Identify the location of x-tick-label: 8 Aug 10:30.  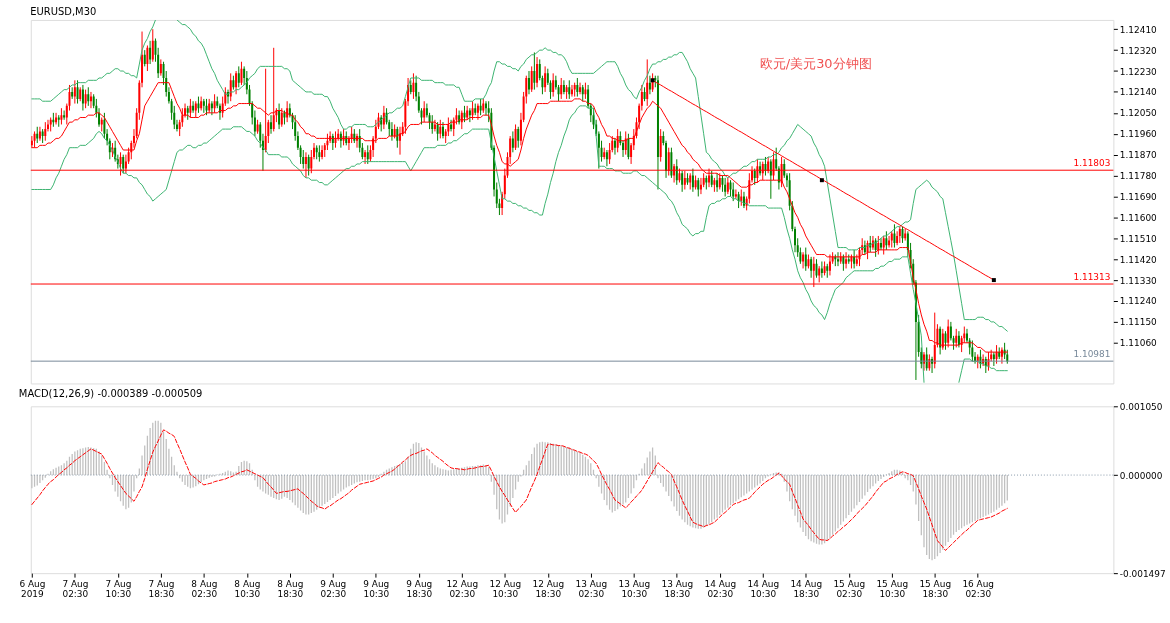
(247, 589).